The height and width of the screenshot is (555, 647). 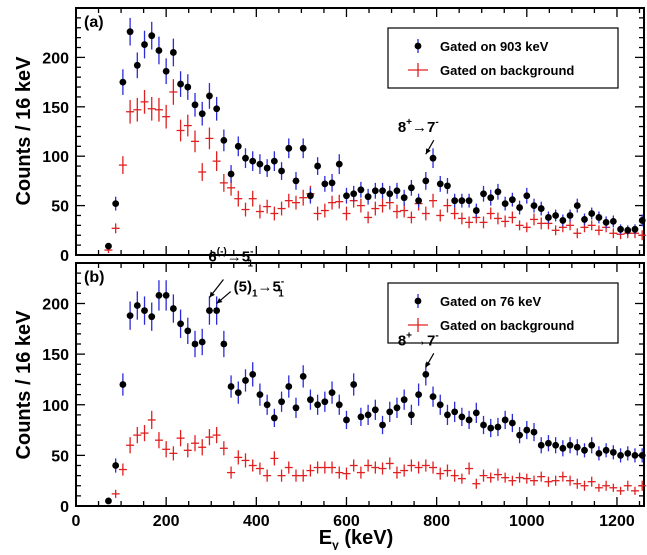 What do you see at coordinates (166, 521) in the screenshot?
I see `x-tick-label: 200` at bounding box center [166, 521].